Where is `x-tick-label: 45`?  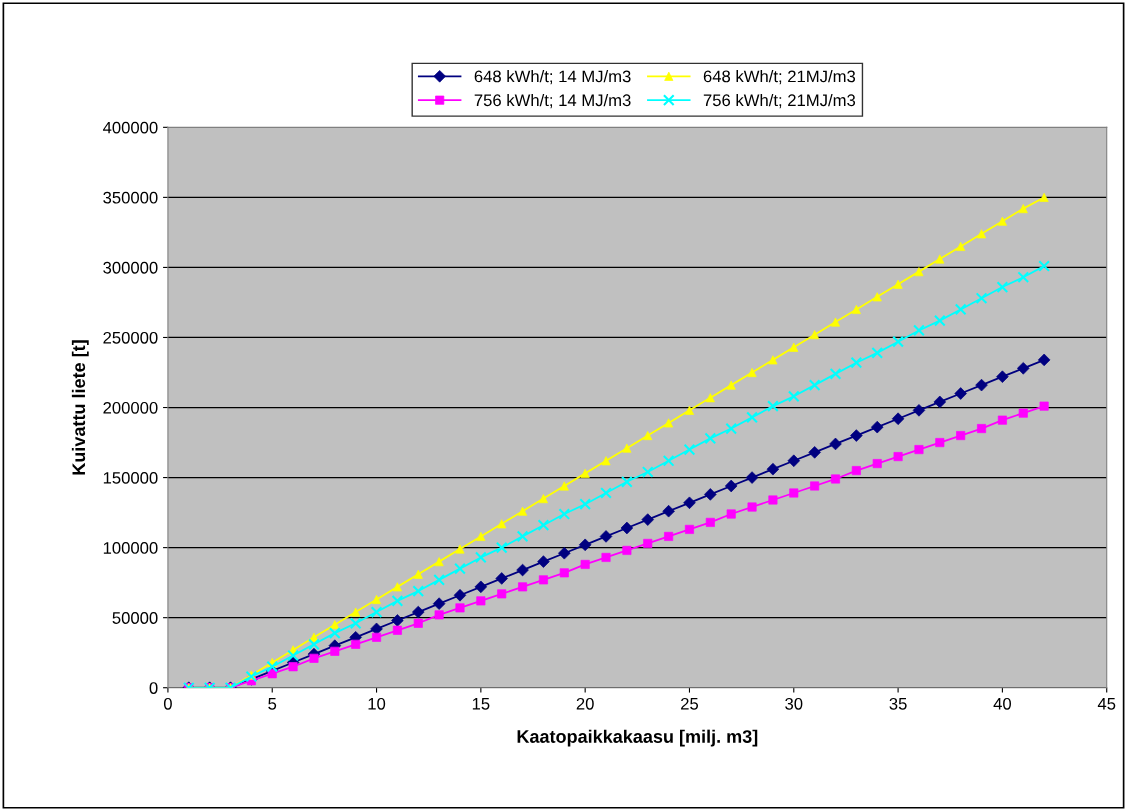 x-tick-label: 45 is located at coordinates (1106, 704).